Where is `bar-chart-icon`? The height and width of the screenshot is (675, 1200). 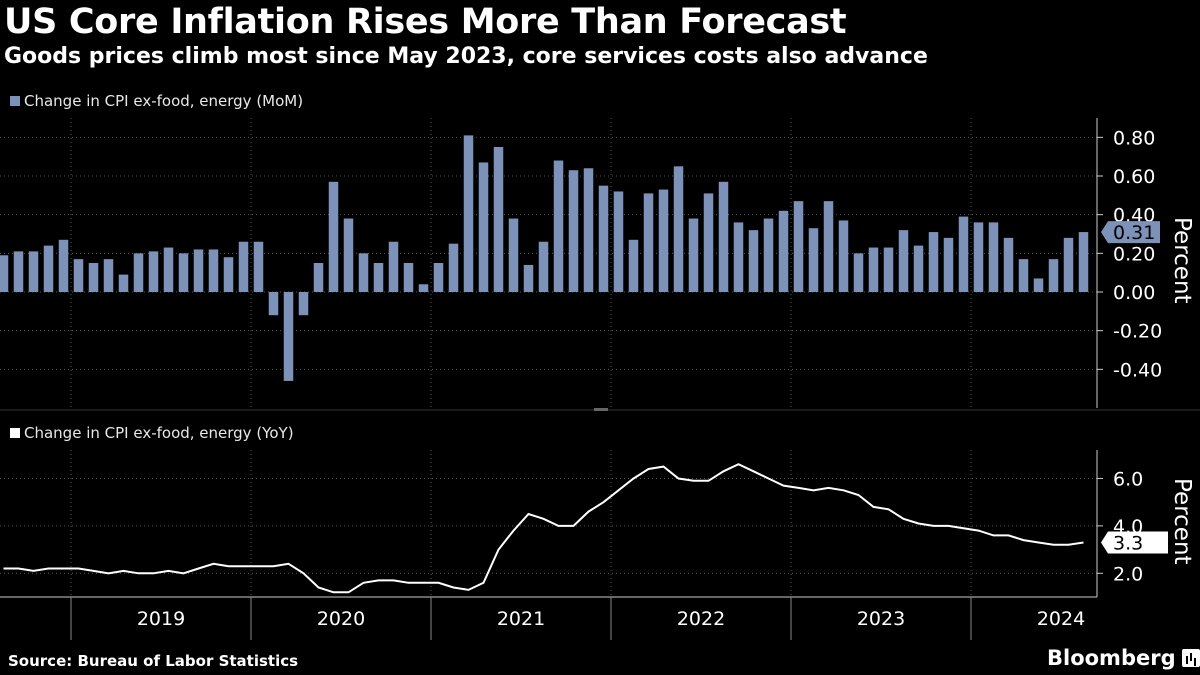
bar-chart-icon is located at coordinates (1190, 658).